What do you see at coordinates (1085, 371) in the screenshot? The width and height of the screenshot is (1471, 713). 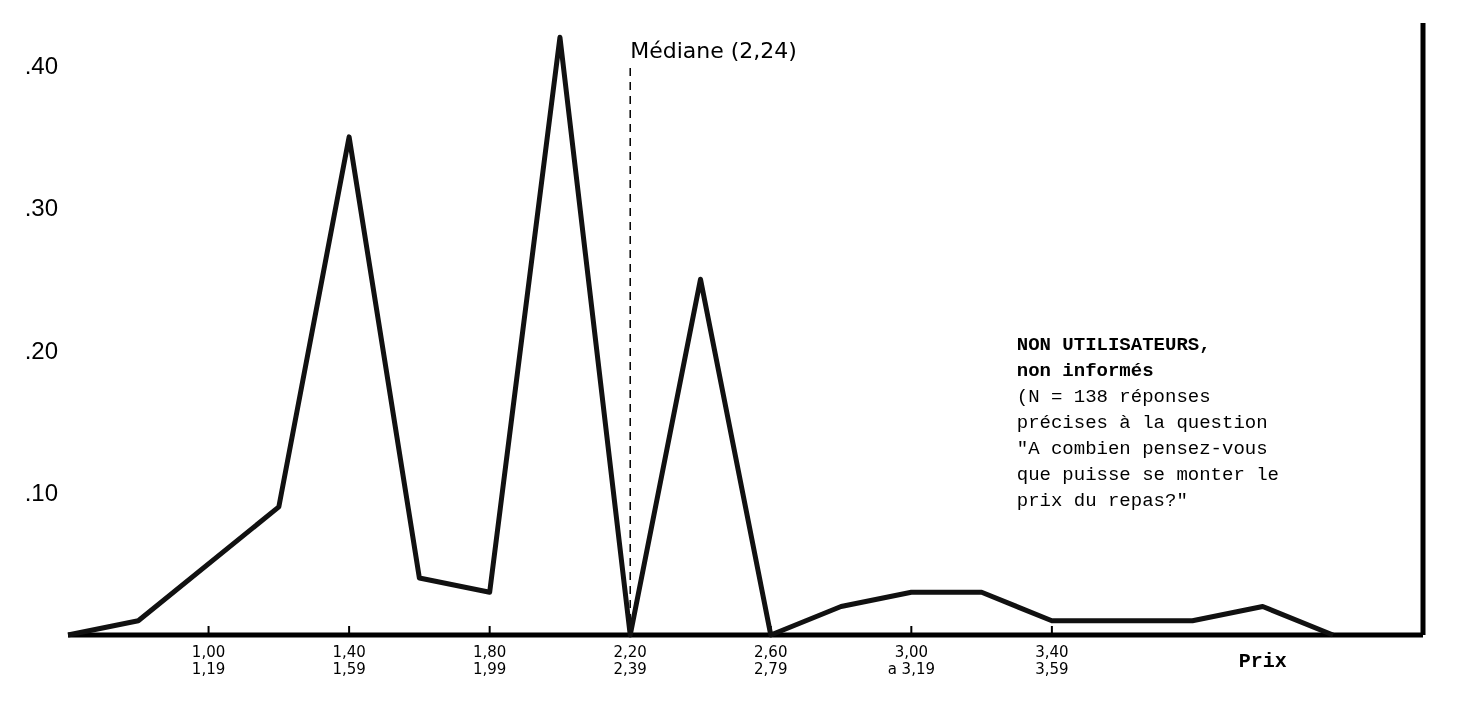 I see `annotation: non informés` at bounding box center [1085, 371].